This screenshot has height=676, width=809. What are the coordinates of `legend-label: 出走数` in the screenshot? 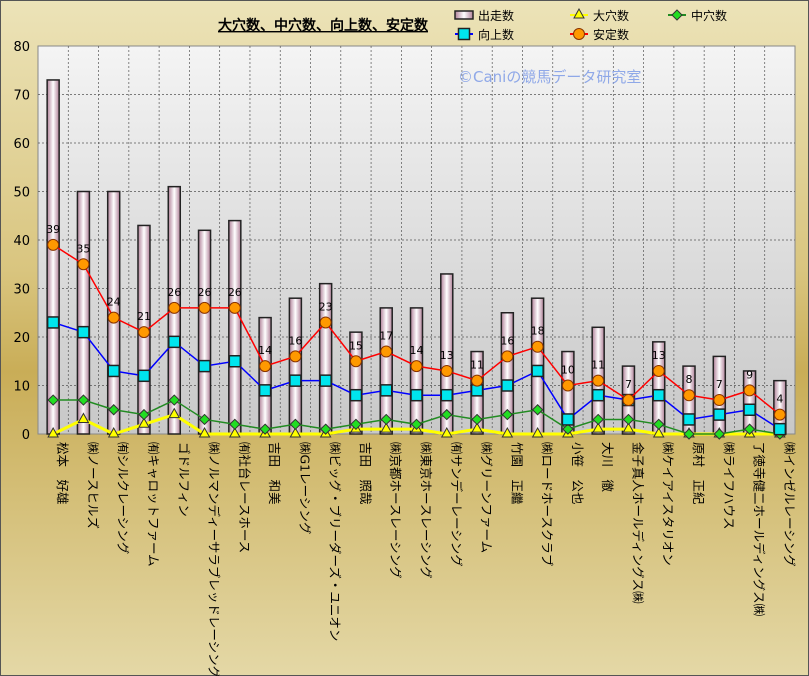 It's located at (496, 15).